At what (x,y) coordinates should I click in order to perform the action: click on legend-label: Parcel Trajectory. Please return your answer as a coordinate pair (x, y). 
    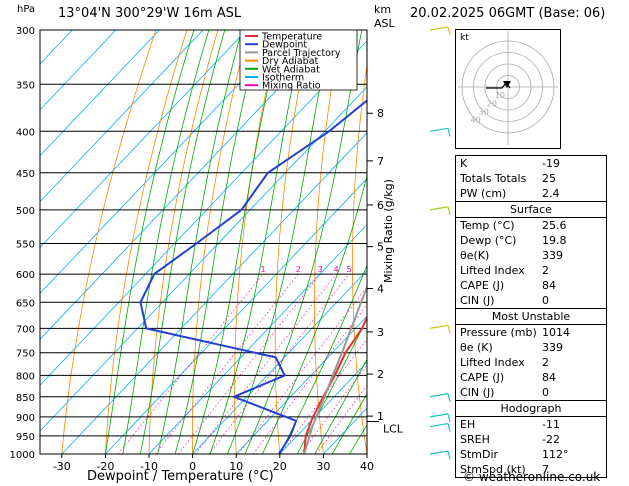
    Looking at the image, I should click on (301, 53).